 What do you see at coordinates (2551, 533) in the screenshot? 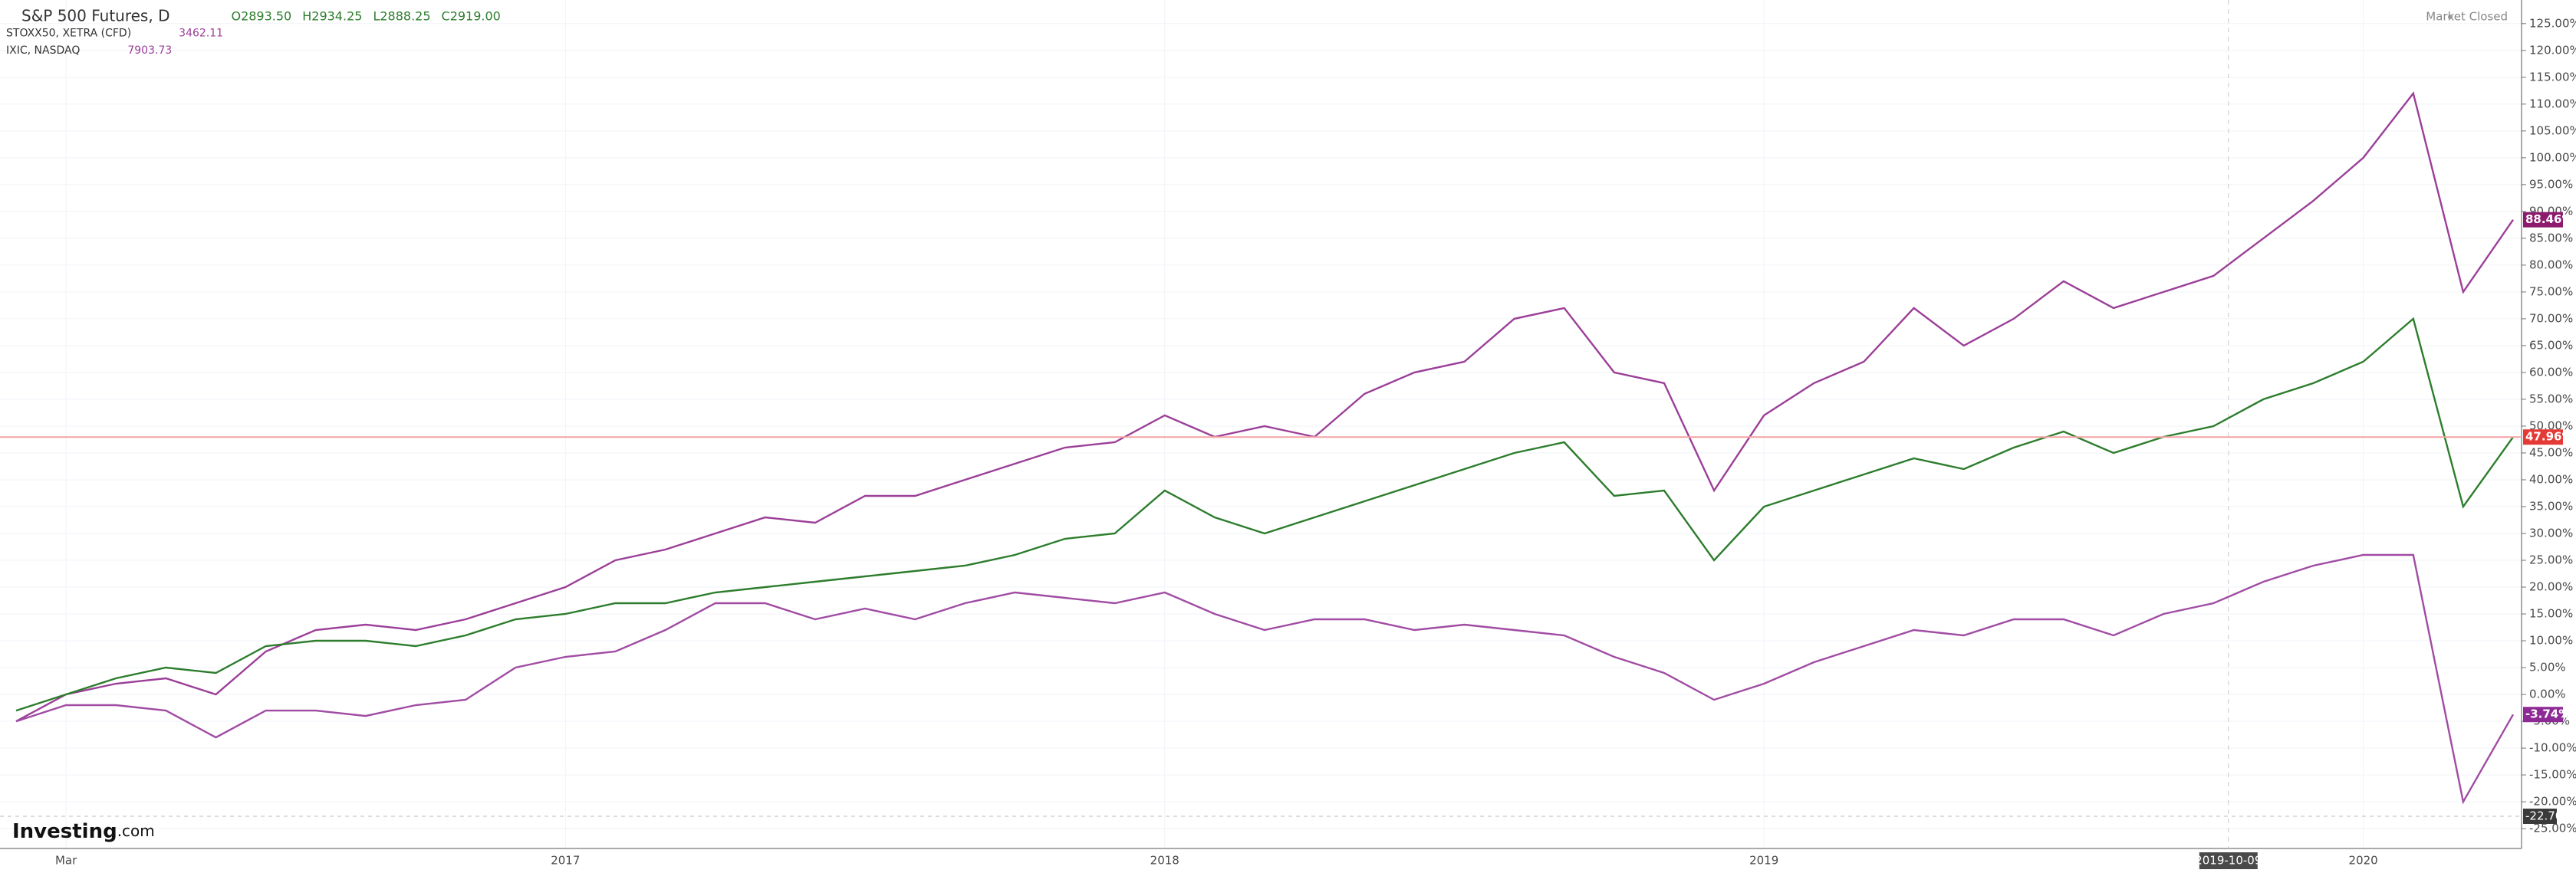
I see `y-tick-label: 30.00%` at bounding box center [2551, 533].